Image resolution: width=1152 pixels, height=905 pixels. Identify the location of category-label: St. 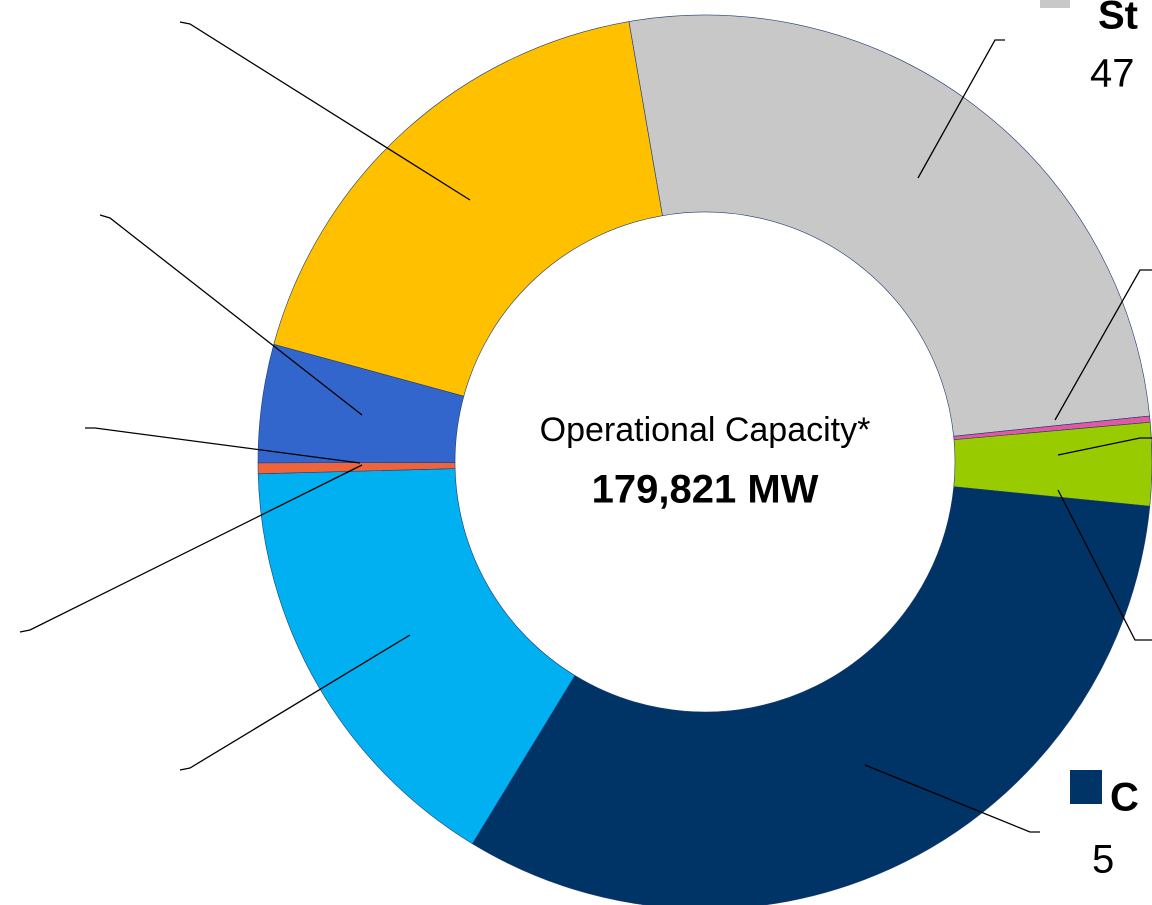
(1118, 19).